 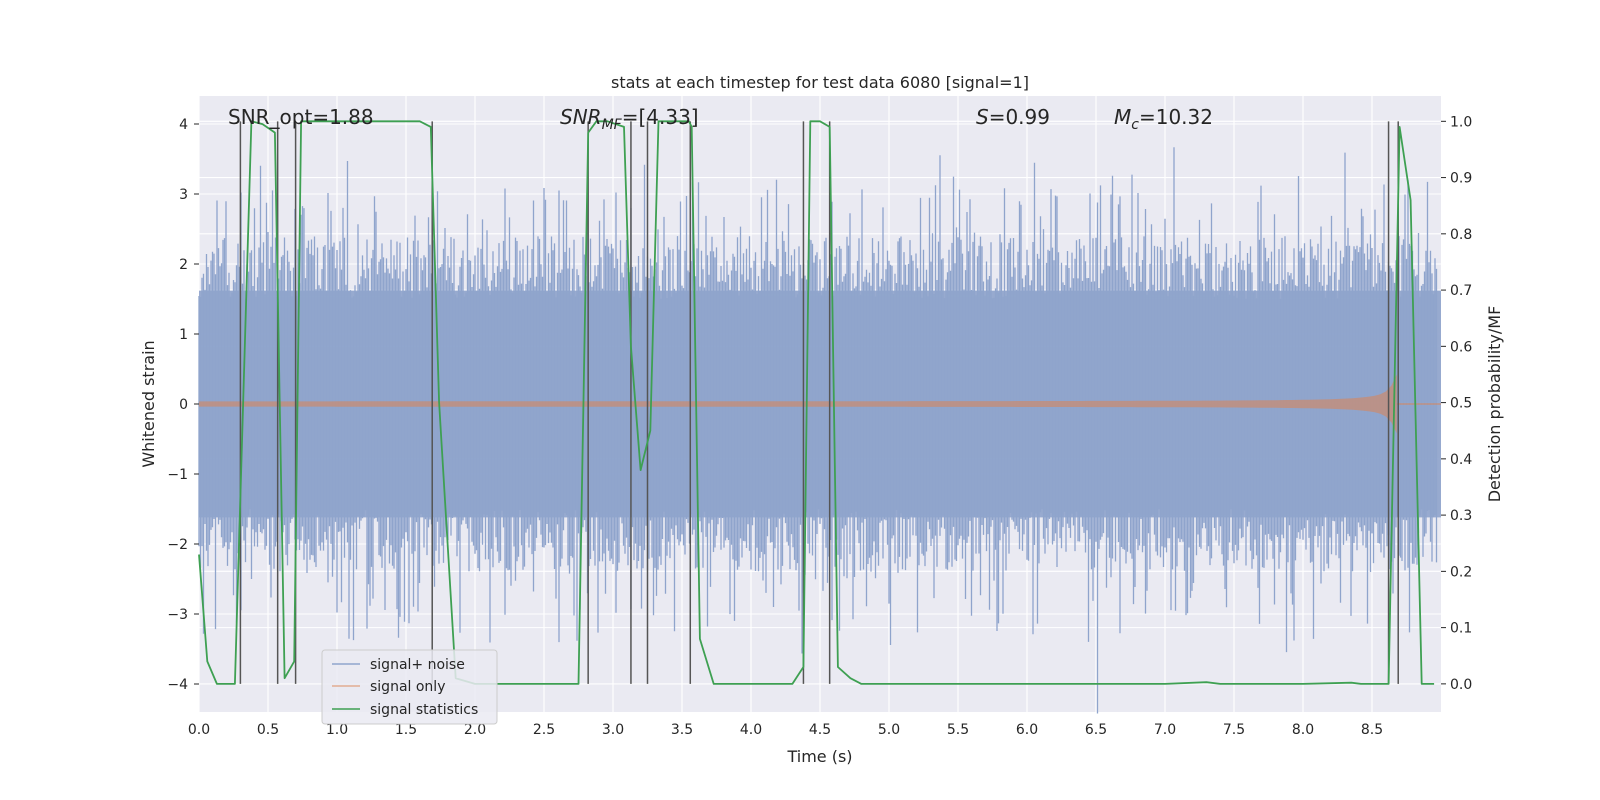 What do you see at coordinates (1461, 291) in the screenshot?
I see `y-right-tick-label: 0.7` at bounding box center [1461, 291].